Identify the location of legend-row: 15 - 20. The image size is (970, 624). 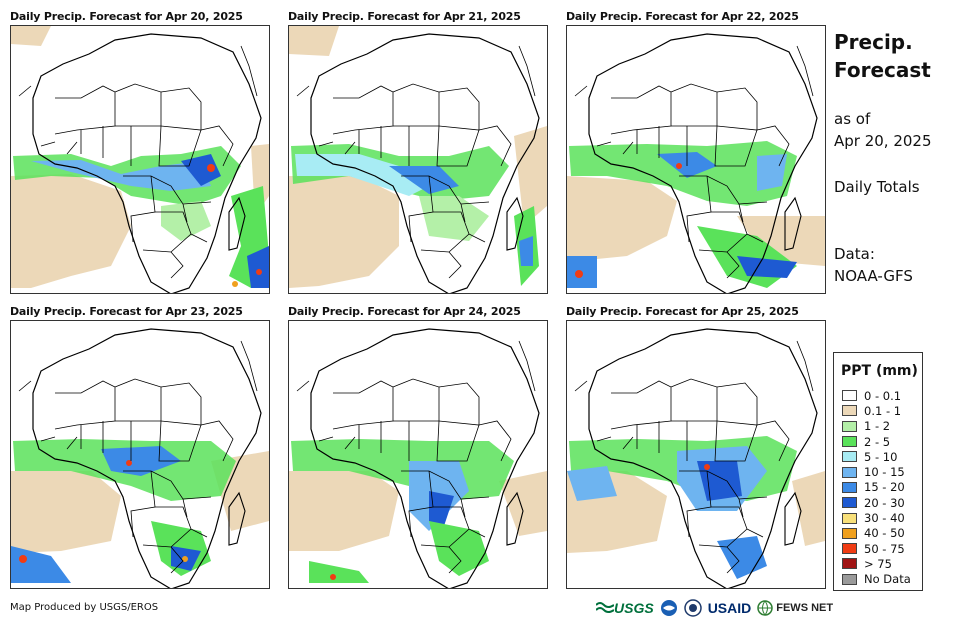
(876, 487).